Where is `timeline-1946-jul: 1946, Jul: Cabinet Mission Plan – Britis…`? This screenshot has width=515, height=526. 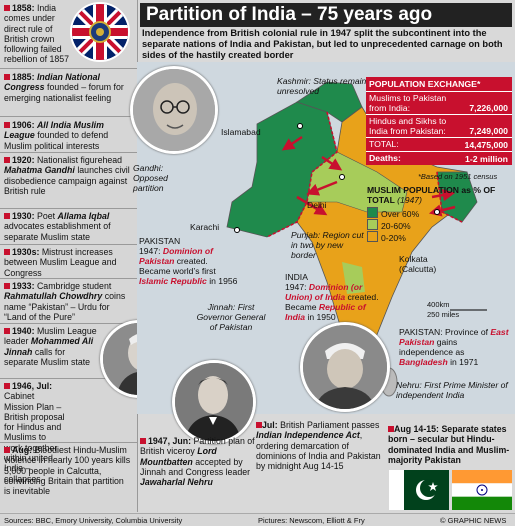 timeline-1946-jul: 1946, Jul: Cabinet Mission Plan – Britis… is located at coordinates (34, 432).